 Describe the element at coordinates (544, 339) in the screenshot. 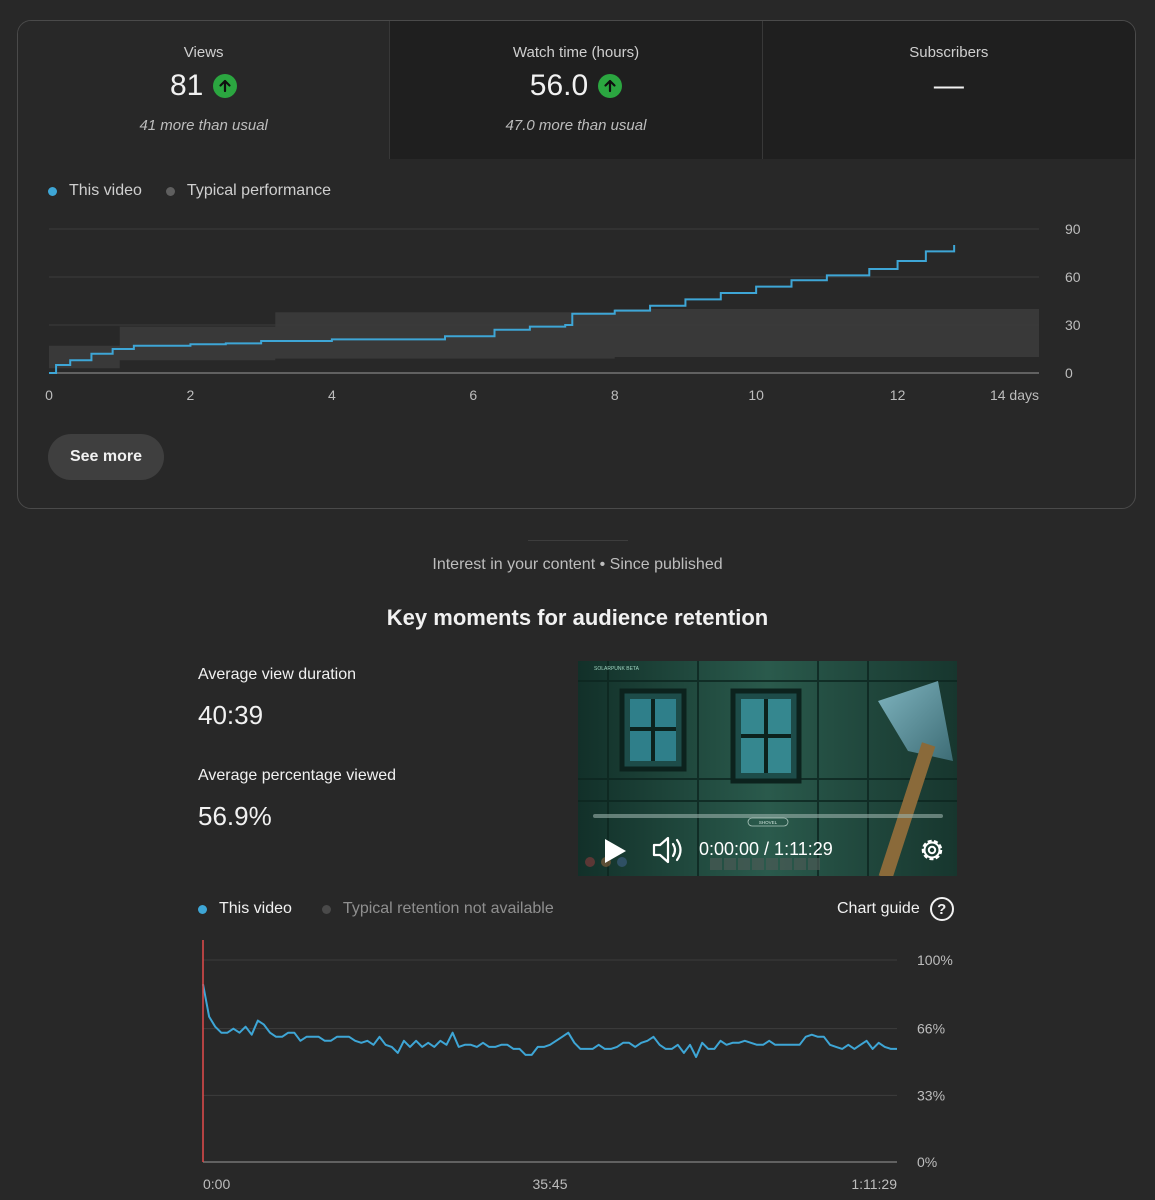

I see `typical-performance-band` at that location.